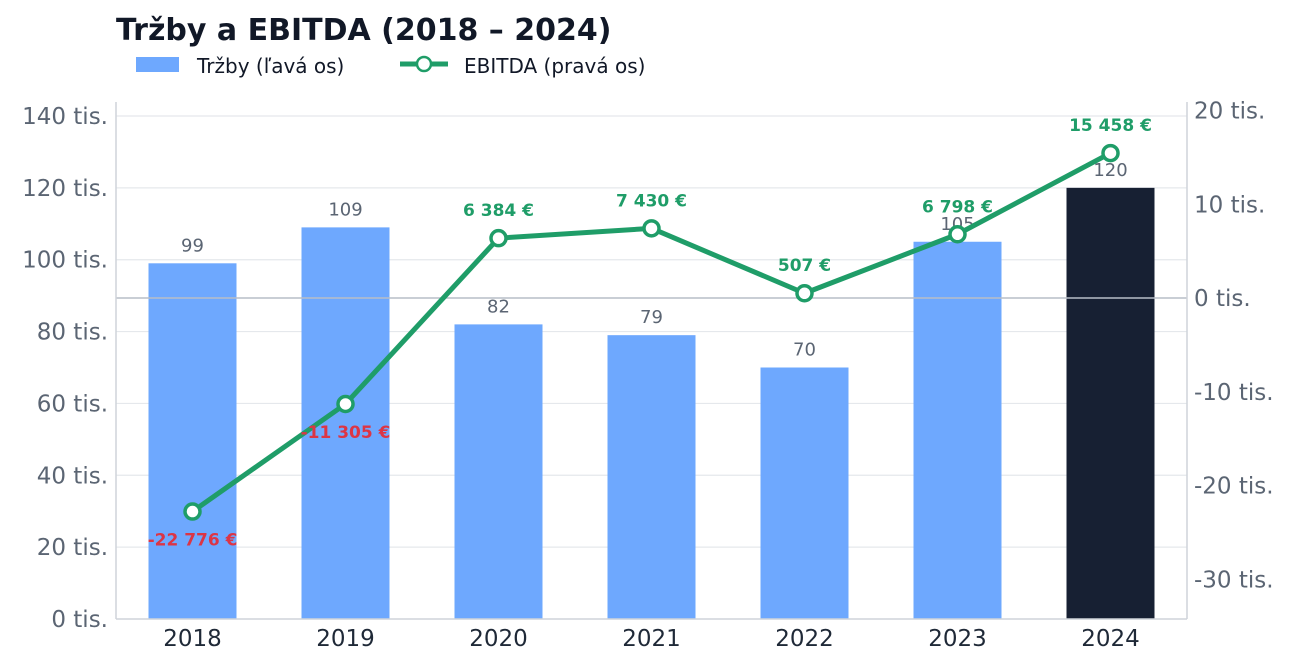 This screenshot has width=1295, height=665. Describe the element at coordinates (1110, 126) in the screenshot. I see `ebitda-point-label: 15 458 €` at that location.